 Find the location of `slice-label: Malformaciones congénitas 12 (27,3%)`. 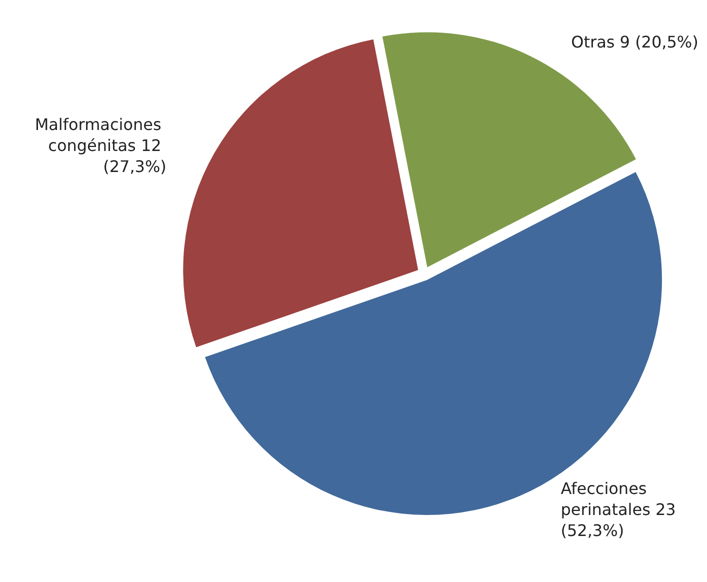

slice-label: Malformaciones congénitas 12 (27,3%) is located at coordinates (100, 145).